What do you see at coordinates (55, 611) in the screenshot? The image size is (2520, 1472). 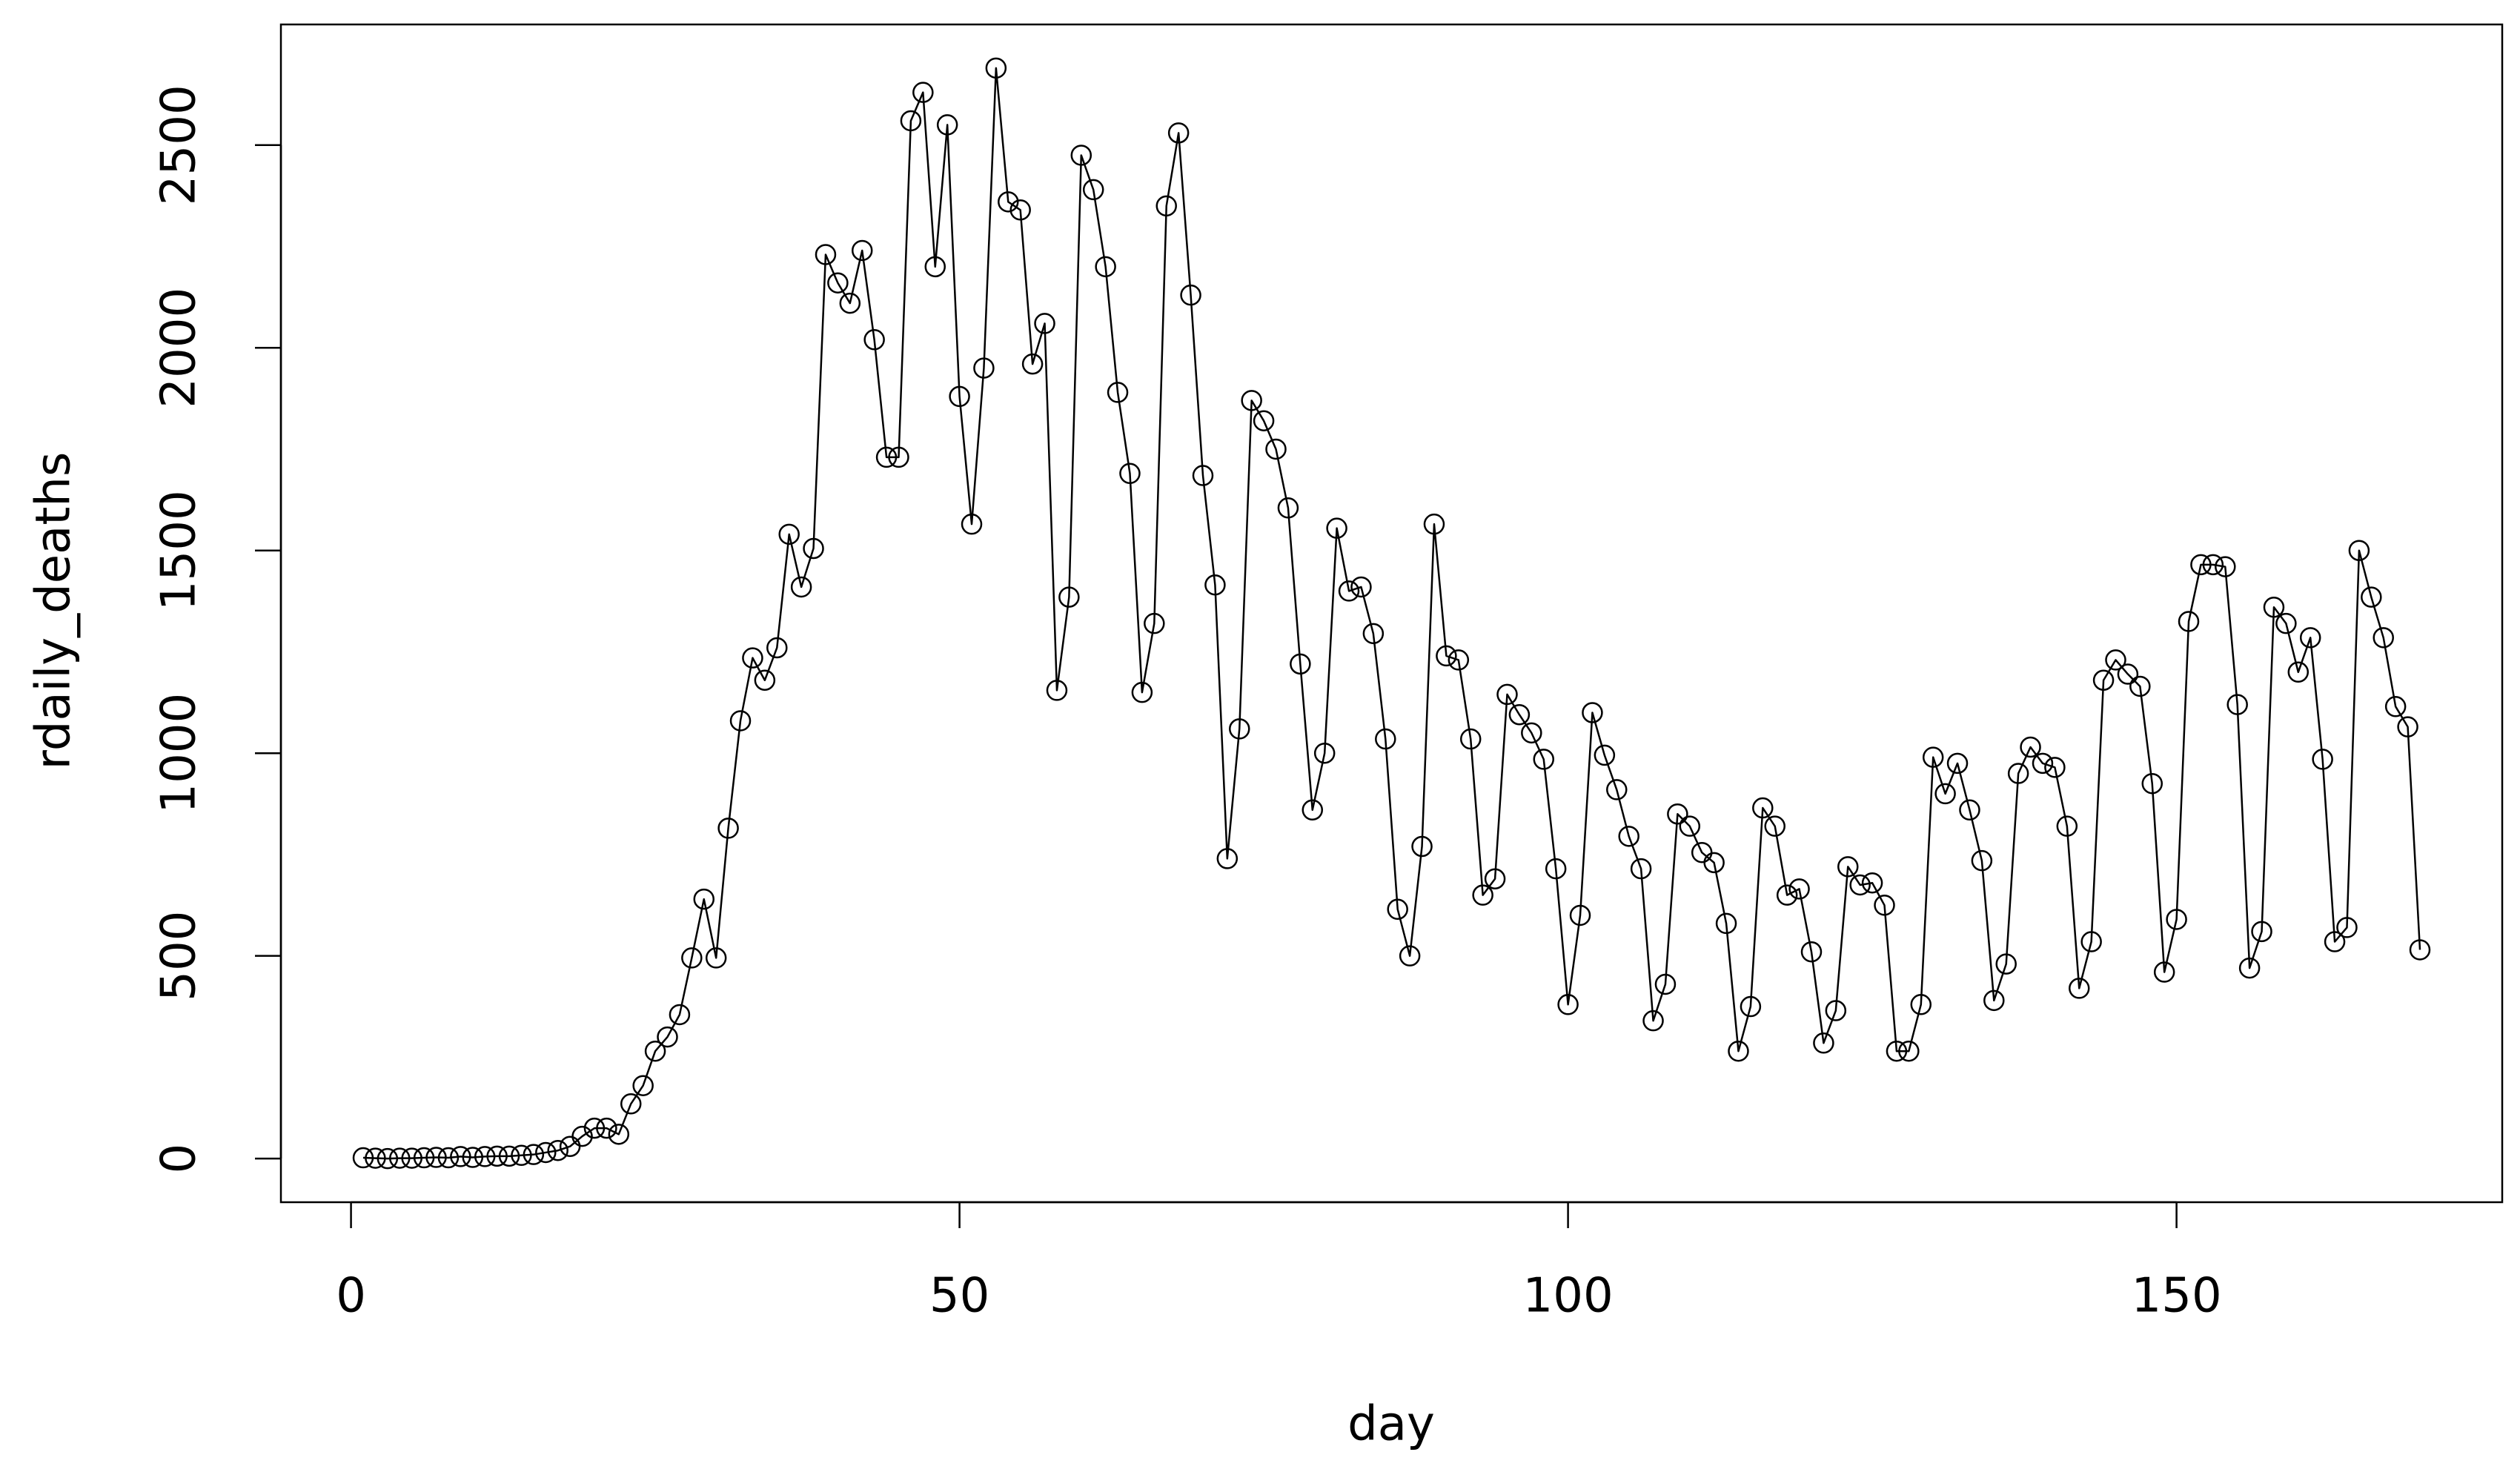 I see `y-axis-label: rdaily_deaths` at bounding box center [55, 611].